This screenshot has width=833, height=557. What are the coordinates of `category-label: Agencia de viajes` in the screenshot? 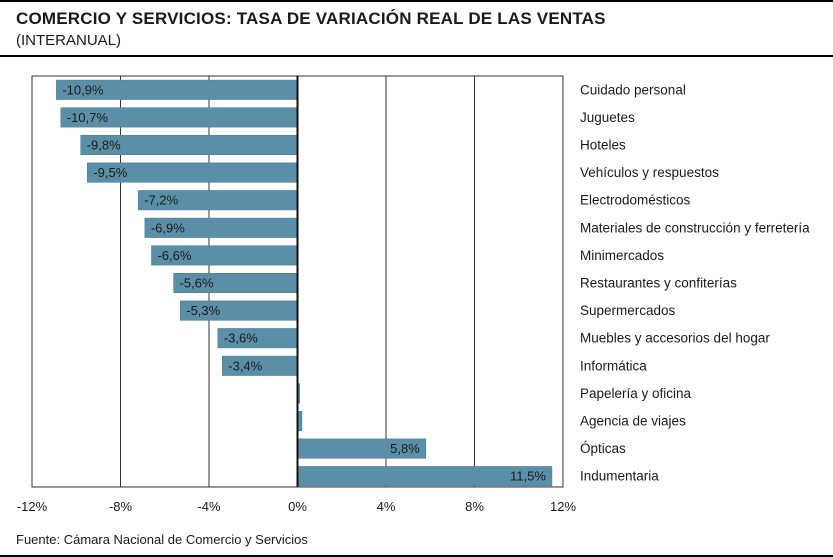 It's located at (633, 421).